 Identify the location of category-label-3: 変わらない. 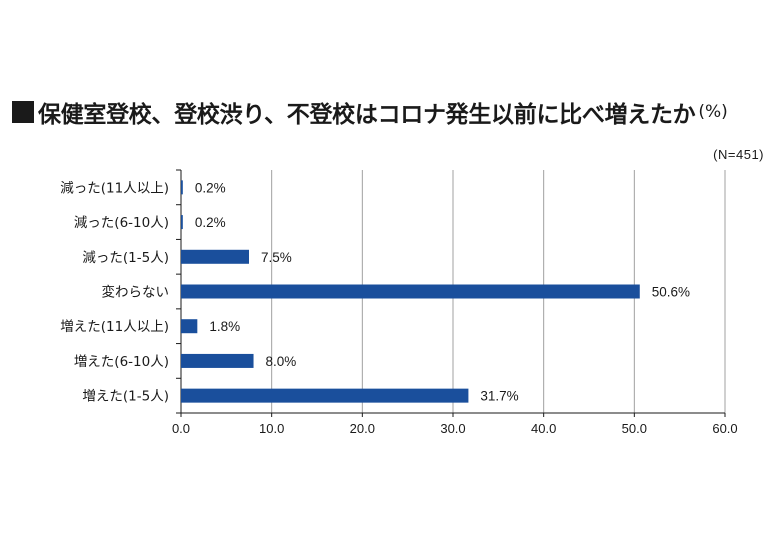
(136, 292).